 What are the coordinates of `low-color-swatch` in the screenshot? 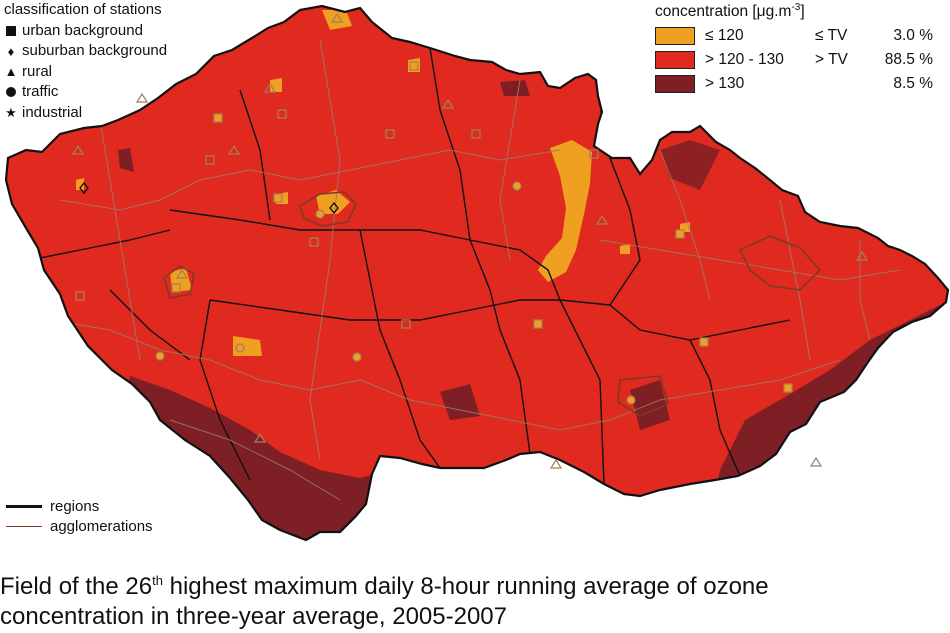 It's located at (675, 36).